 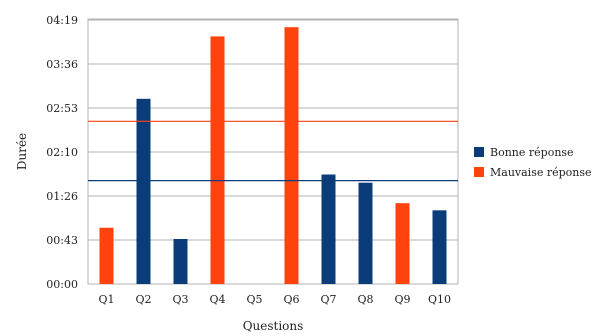 I want to click on x-tick-label: Q5, so click(x=254, y=299).